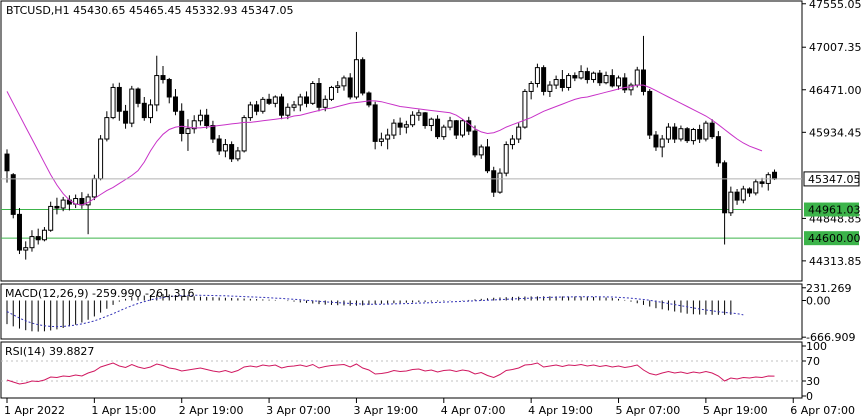 The height and width of the screenshot is (419, 865). What do you see at coordinates (822, 410) in the screenshot?
I see `time-tick-label: 6 Apr 07:00` at bounding box center [822, 410].